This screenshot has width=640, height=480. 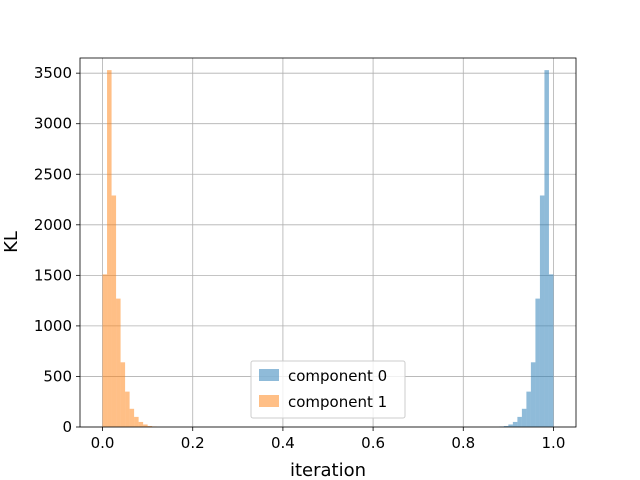 I want to click on y-tick-label: 1500, so click(x=53, y=275).